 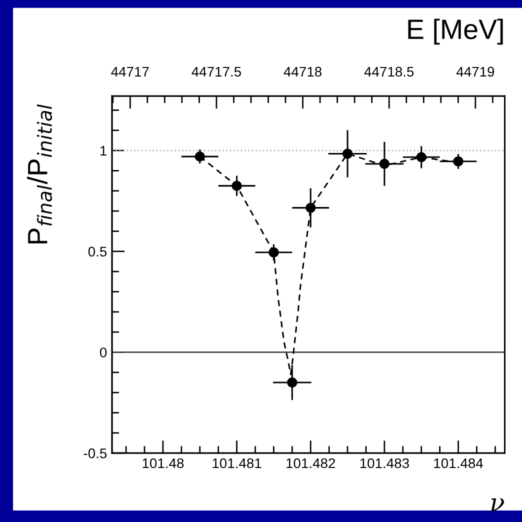 What do you see at coordinates (497, 505) in the screenshot?
I see `x-axis-title: ν` at bounding box center [497, 505].